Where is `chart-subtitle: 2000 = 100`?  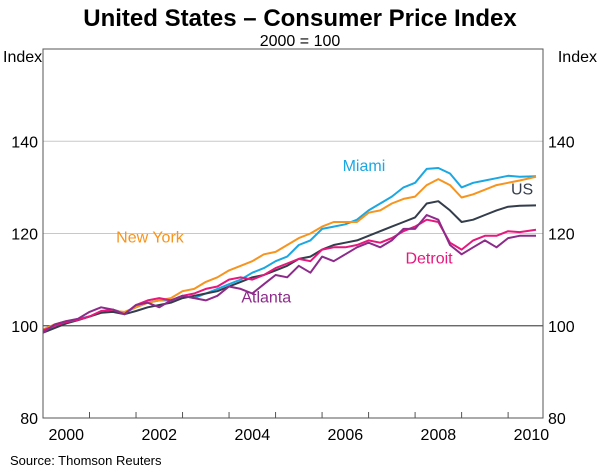
chart-subtitle: 2000 = 100 is located at coordinates (300, 41).